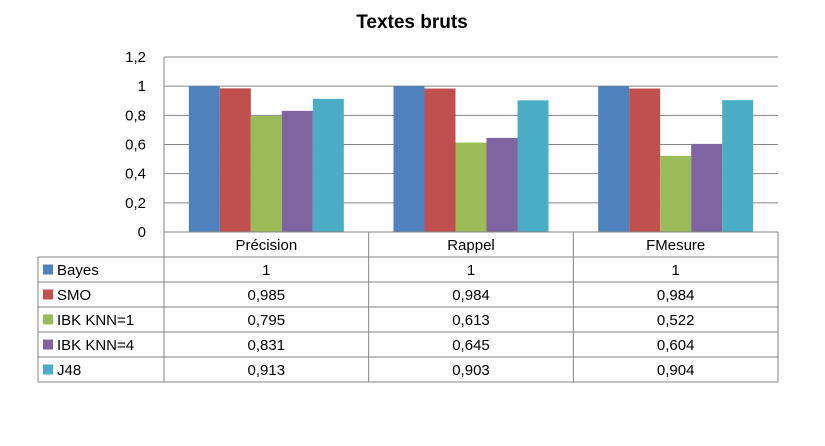  Describe the element at coordinates (676, 320) in the screenshot. I see `data-label: 0,522` at that location.